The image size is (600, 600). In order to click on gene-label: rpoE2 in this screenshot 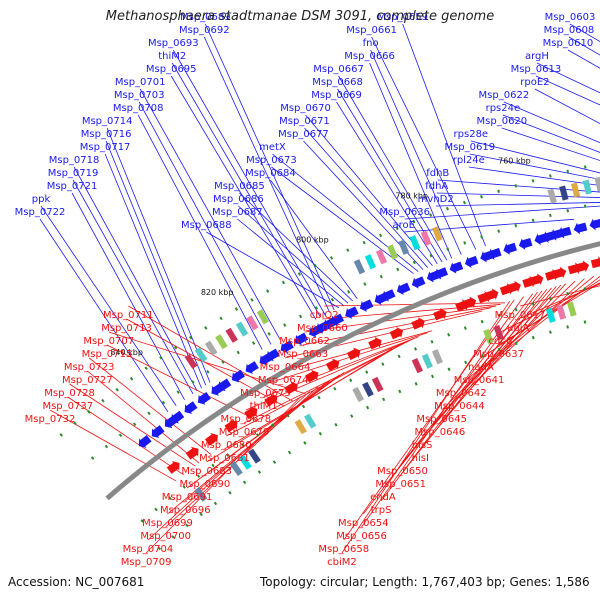, I will do `click(534, 82)`.